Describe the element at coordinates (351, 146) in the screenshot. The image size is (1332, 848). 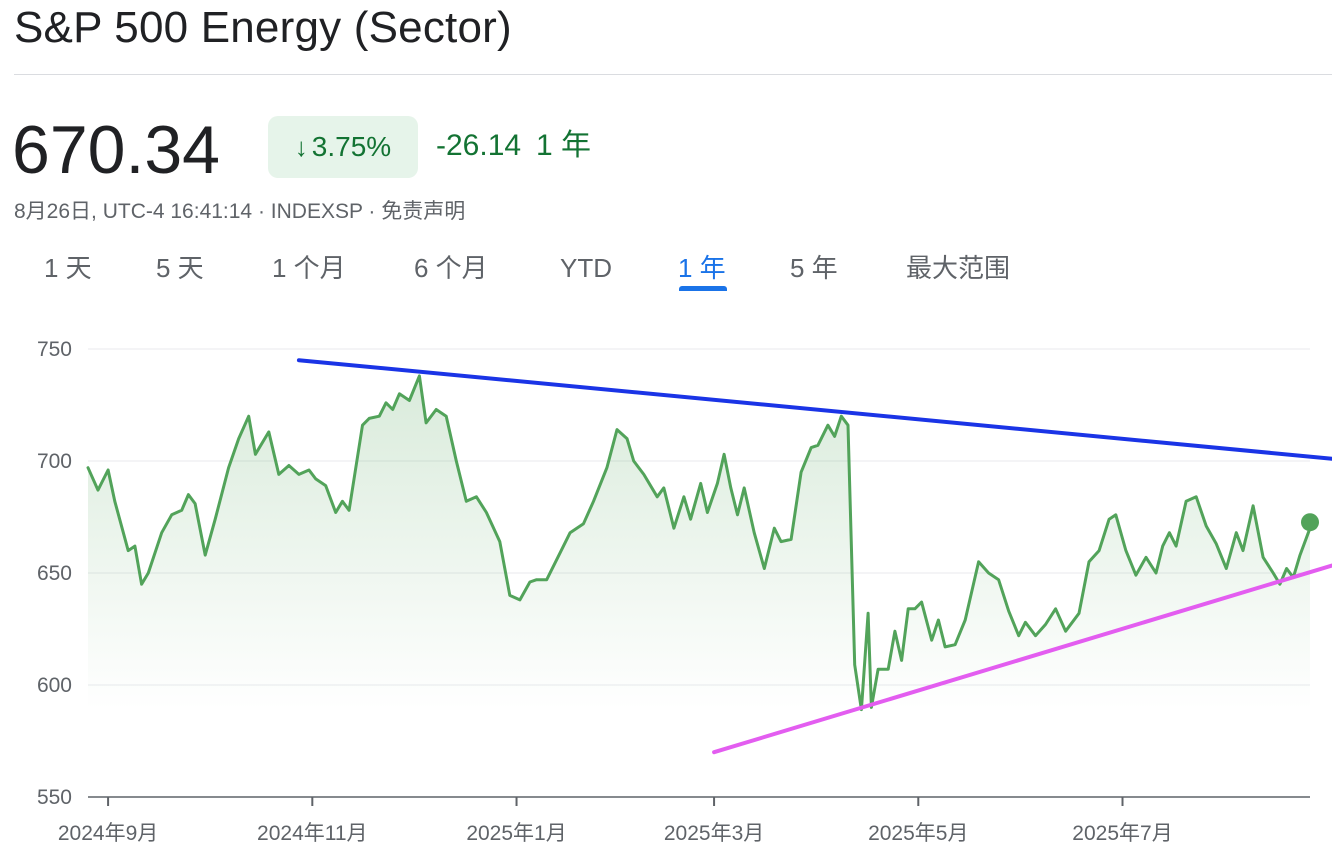
I see `change-percent: 3.75%` at that location.